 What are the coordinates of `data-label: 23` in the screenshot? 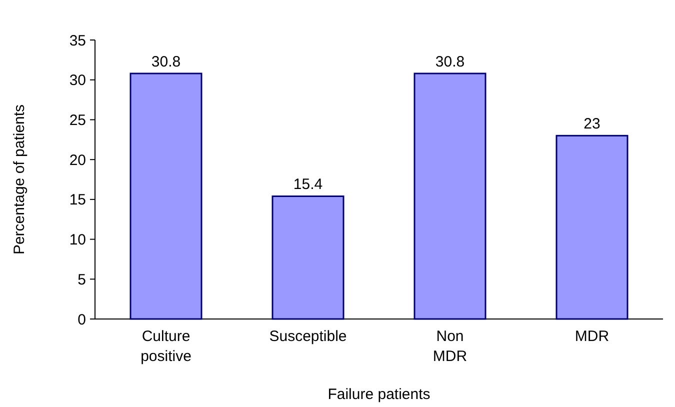 It's located at (592, 124).